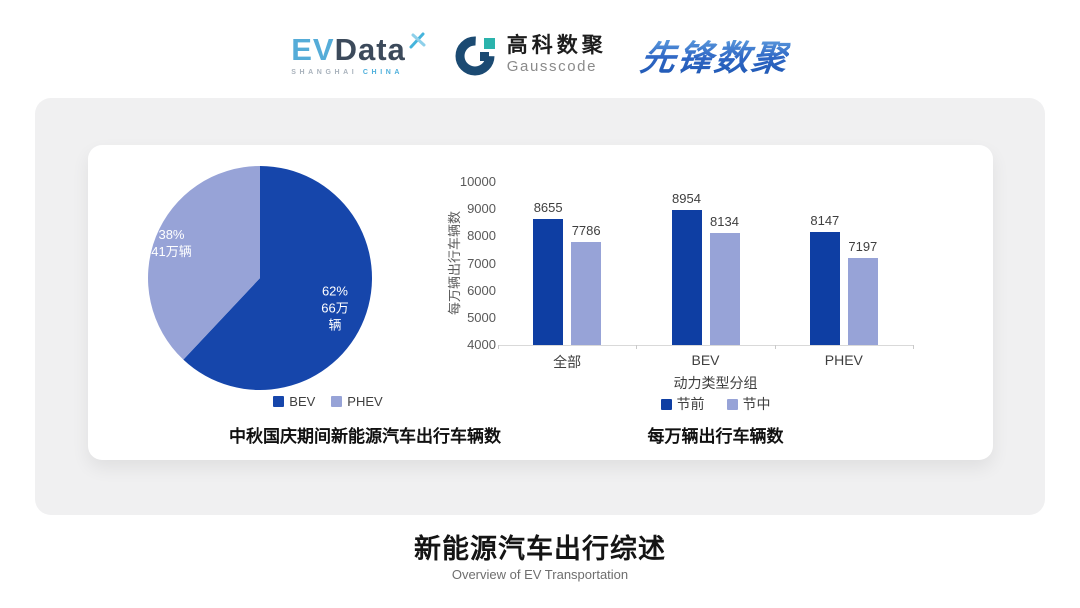 Image resolution: width=1080 pixels, height=608 pixels. Describe the element at coordinates (481, 236) in the screenshot. I see `y-tick-label: 8000` at that location.